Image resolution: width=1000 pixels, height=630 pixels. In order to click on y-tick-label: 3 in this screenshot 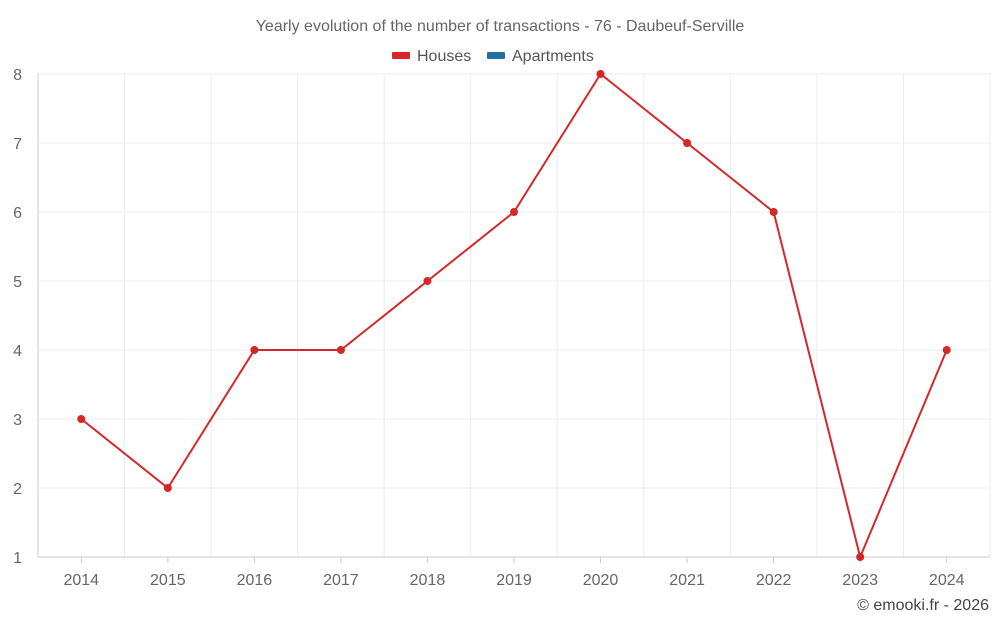, I will do `click(17, 420)`.